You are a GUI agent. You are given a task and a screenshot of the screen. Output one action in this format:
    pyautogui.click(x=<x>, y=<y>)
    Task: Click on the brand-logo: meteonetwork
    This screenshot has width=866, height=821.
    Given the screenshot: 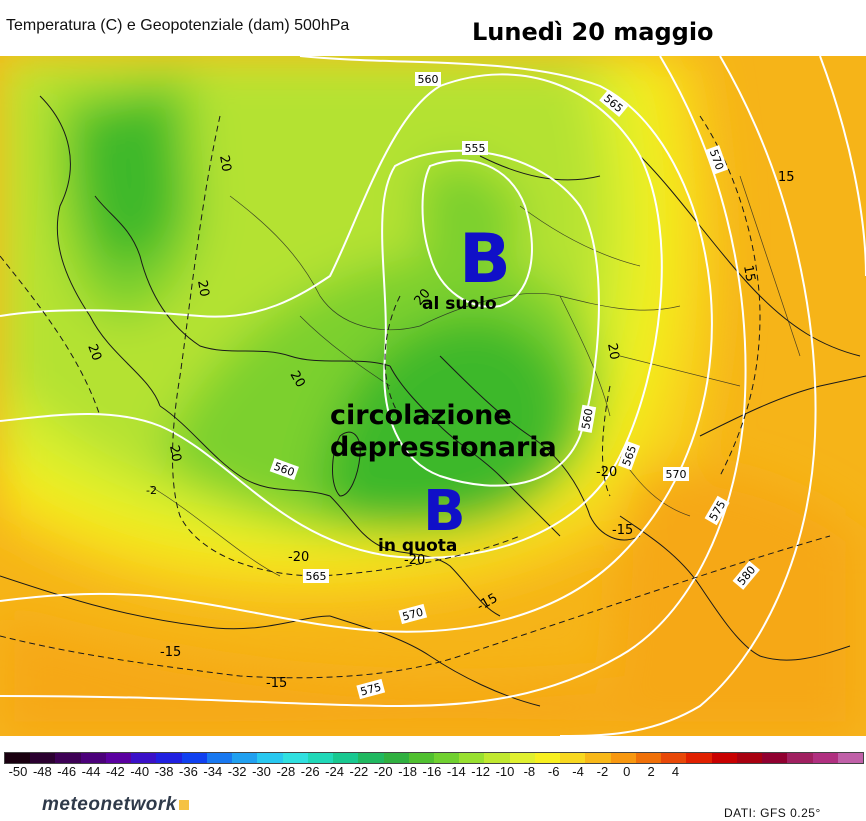 What is the action you would take?
    pyautogui.click(x=115, y=805)
    